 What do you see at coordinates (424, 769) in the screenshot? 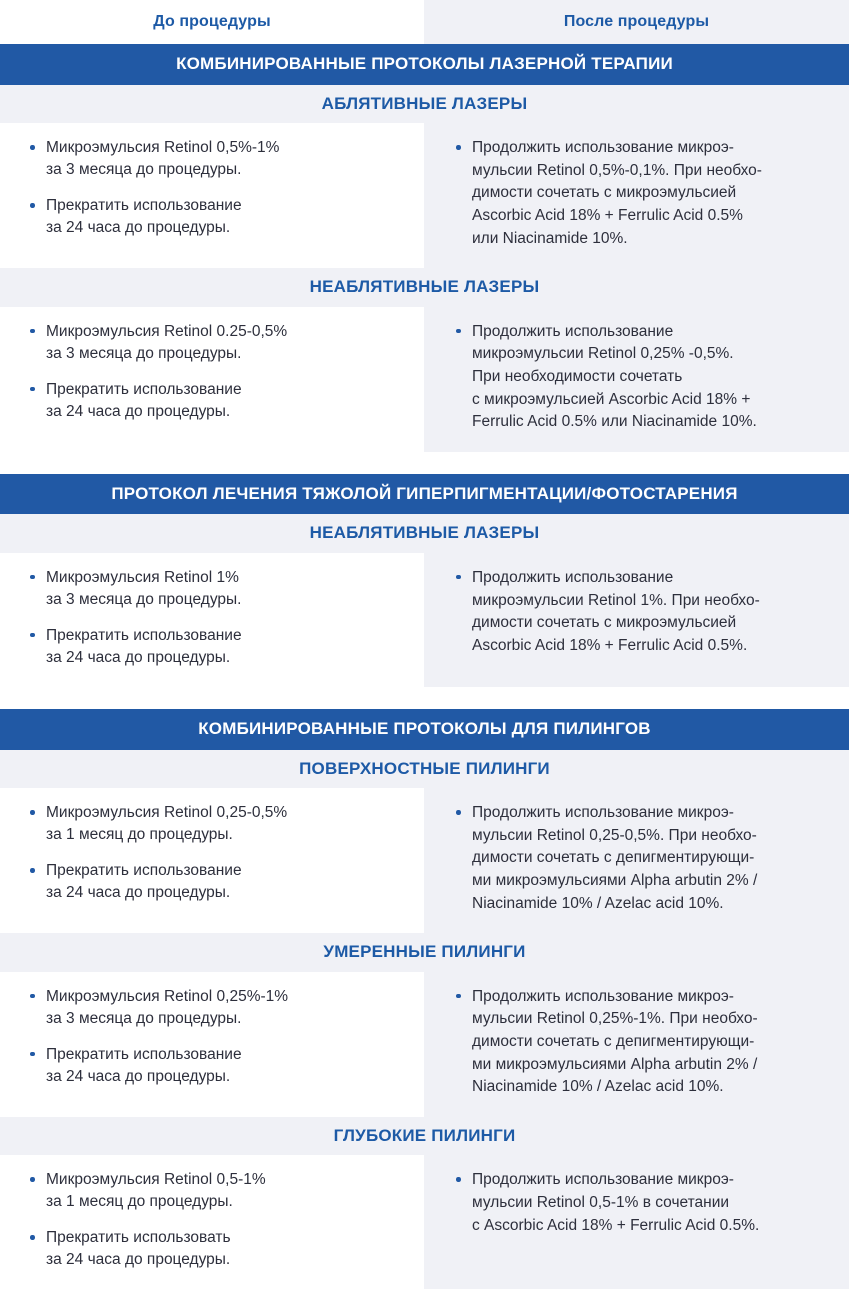
I see `section-subheader: ПОВЕРХНОСТНЫЕ ПИЛИНГИ` at bounding box center [424, 769].